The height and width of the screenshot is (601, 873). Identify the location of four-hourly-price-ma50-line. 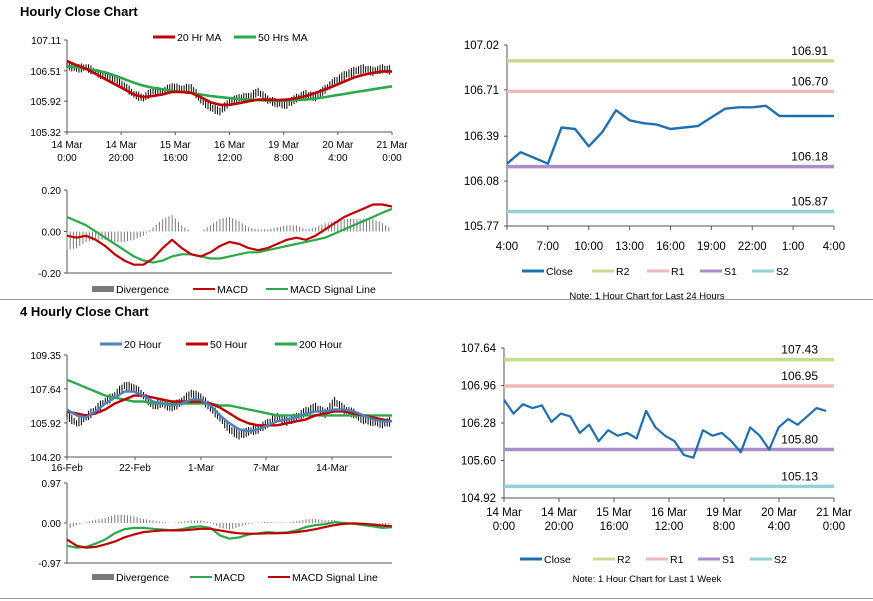
(229, 410).